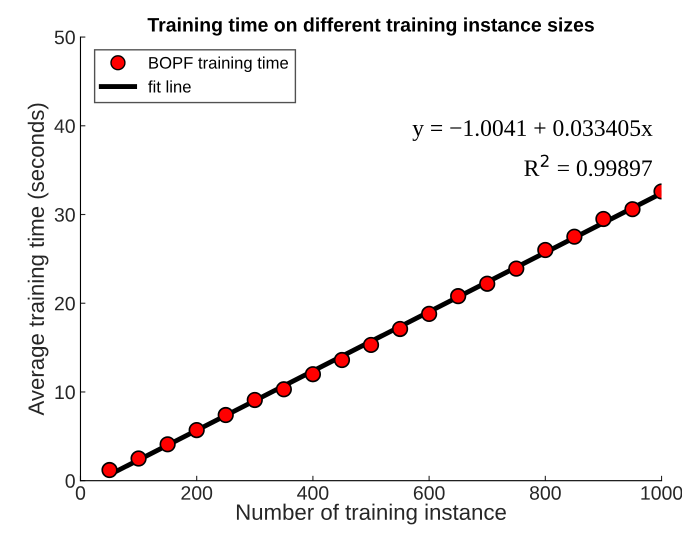 The width and height of the screenshot is (682, 545). What do you see at coordinates (64, 215) in the screenshot?
I see `y-tick-label: 30` at bounding box center [64, 215].